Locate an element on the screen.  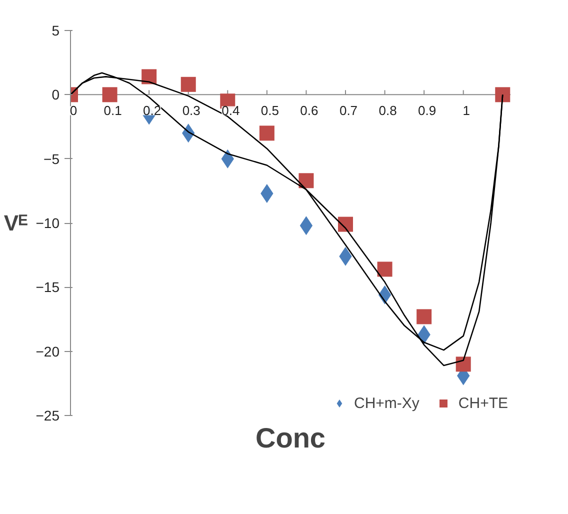
y-tick-label: 5 is located at coordinates (56, 30).